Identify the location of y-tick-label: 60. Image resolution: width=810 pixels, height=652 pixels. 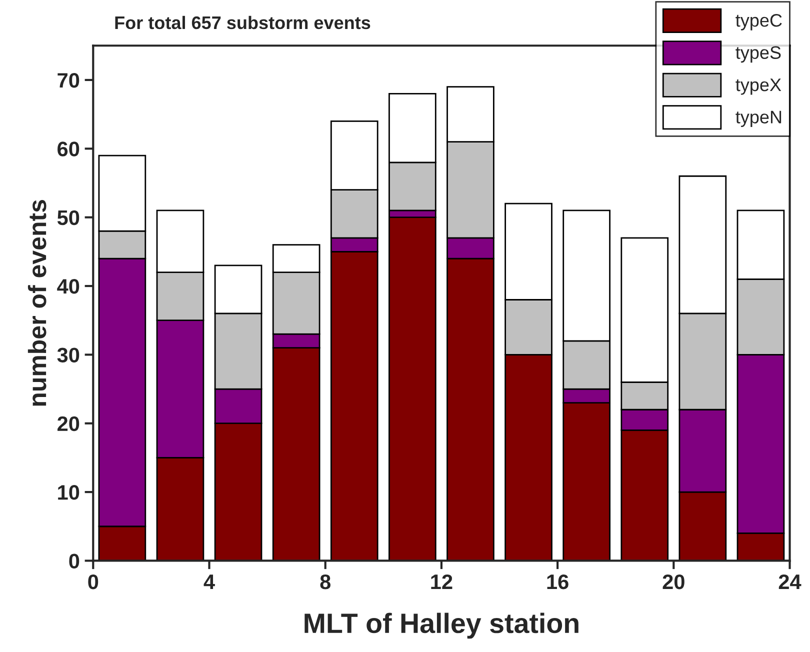
(69, 149).